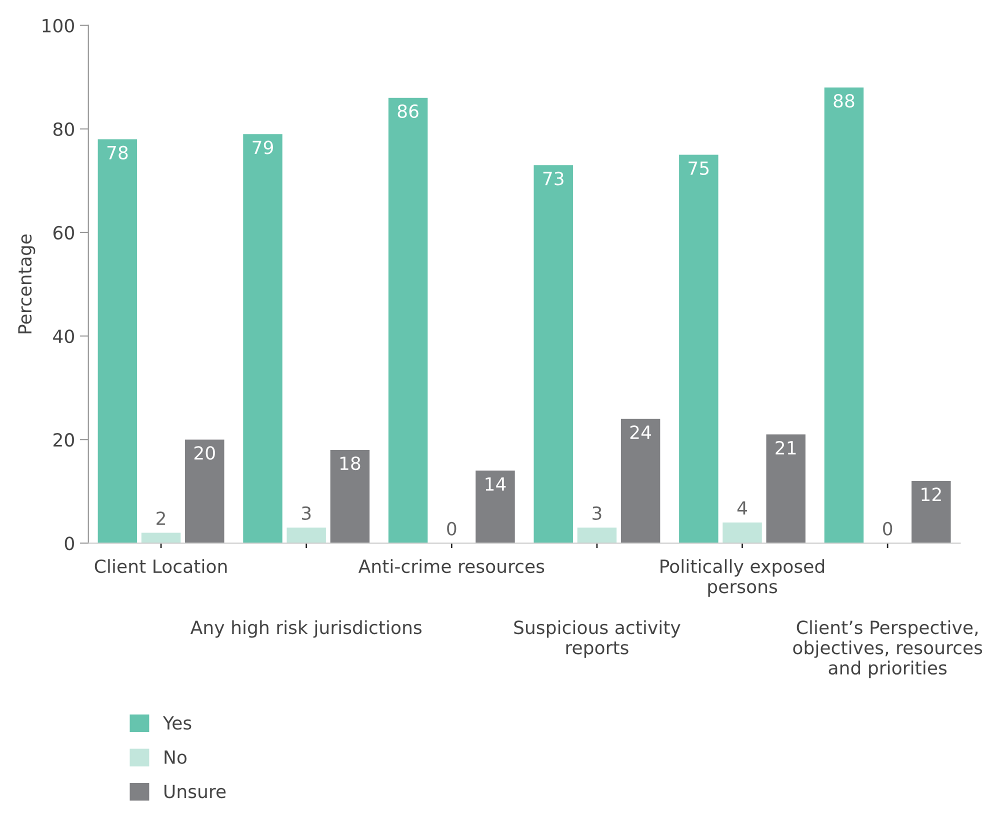 The height and width of the screenshot is (818, 993). I want to click on legend-label: Unsure, so click(195, 791).